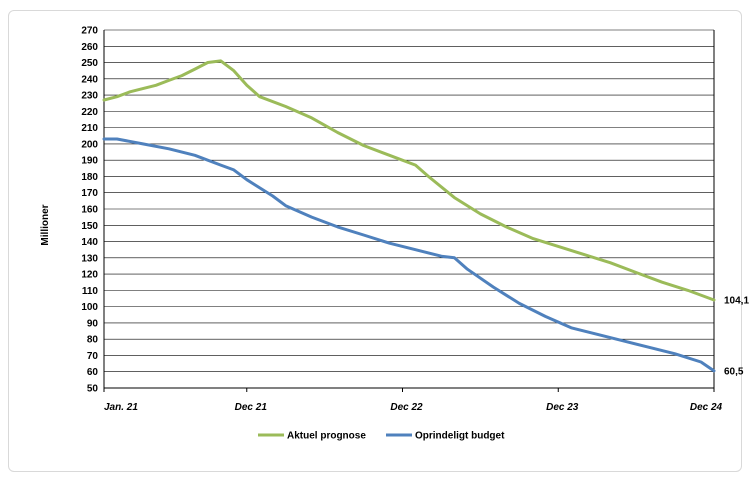  What do you see at coordinates (89, 31) in the screenshot?
I see `y-tick-label: 270` at bounding box center [89, 31].